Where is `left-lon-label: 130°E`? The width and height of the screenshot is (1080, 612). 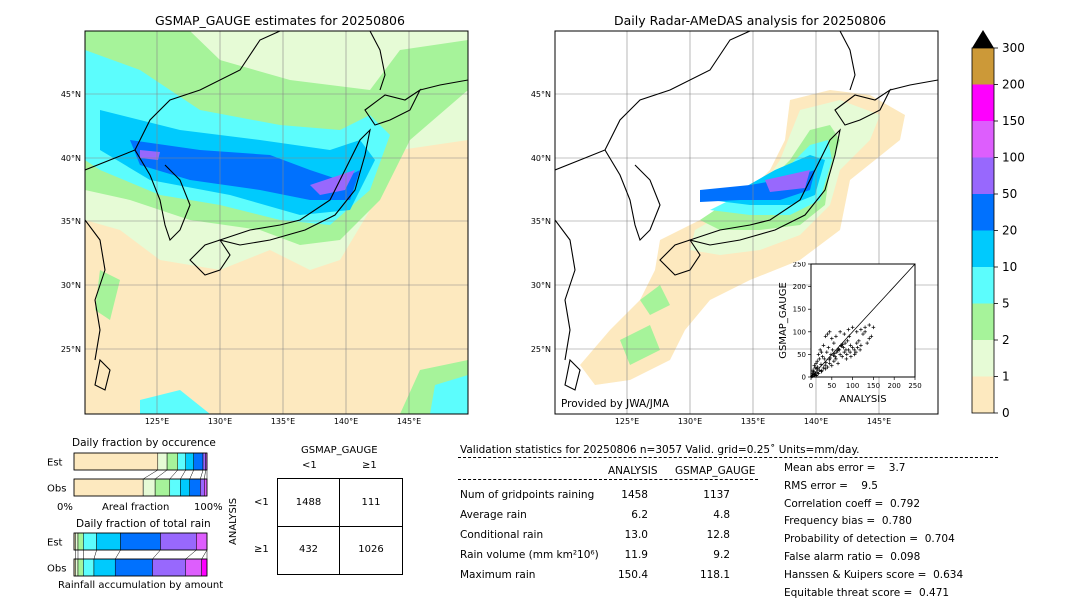 left-lon-label: 130°E is located at coordinates (220, 421).